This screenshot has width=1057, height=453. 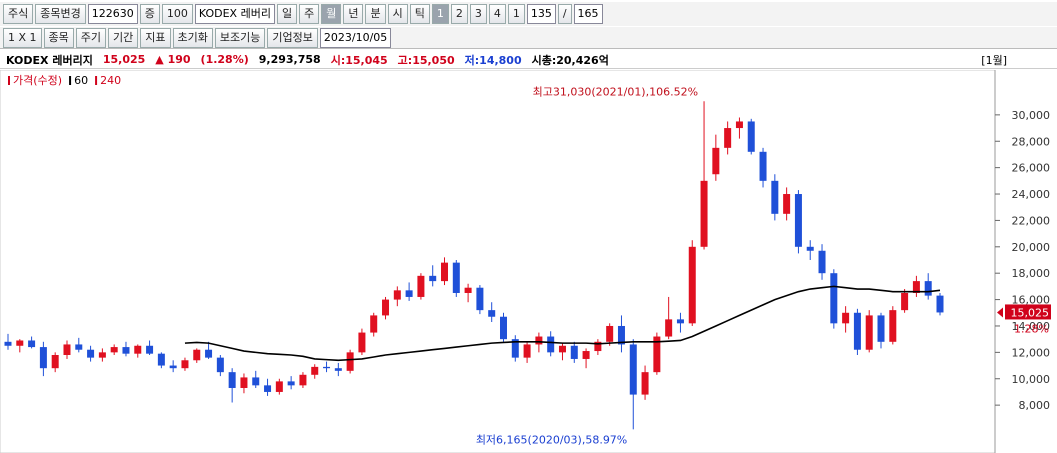 I want to click on stock-name: KODEX 레버리지, so click(x=49, y=60).